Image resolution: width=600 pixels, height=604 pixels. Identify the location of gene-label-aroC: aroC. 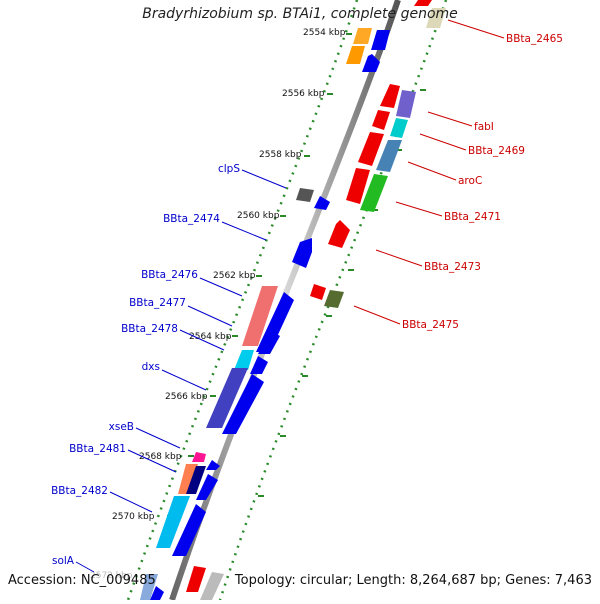
(470, 181).